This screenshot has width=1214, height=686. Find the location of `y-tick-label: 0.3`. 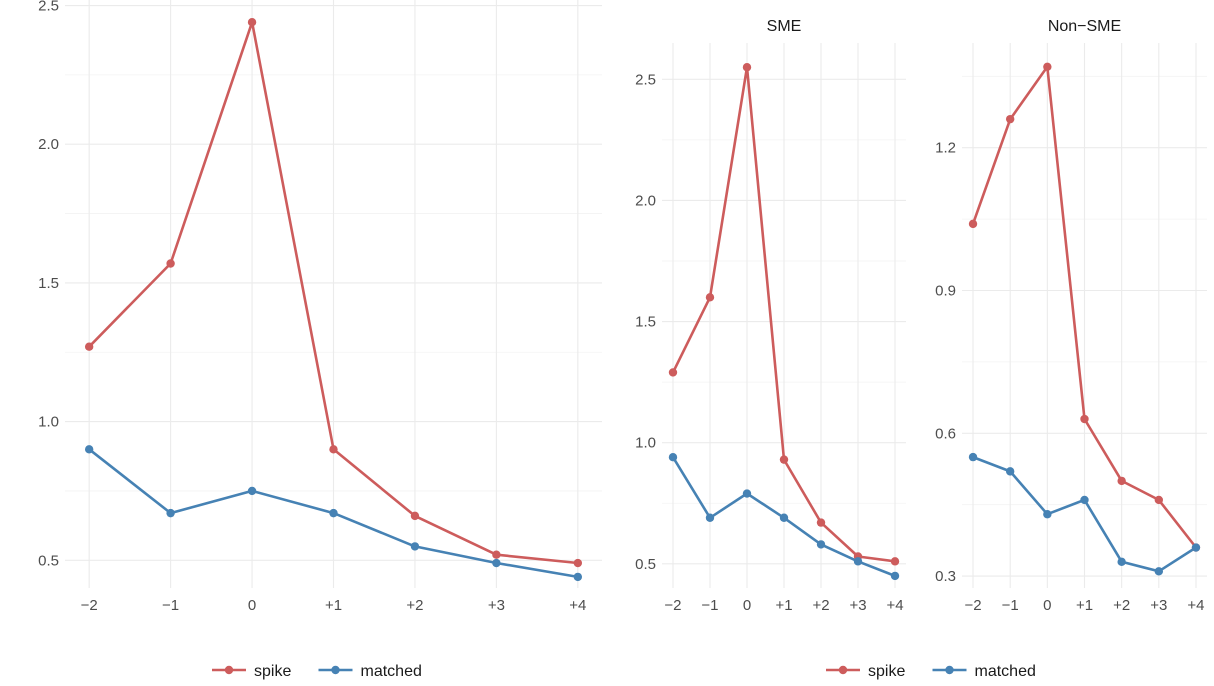

y-tick-label: 0.3 is located at coordinates (945, 576).